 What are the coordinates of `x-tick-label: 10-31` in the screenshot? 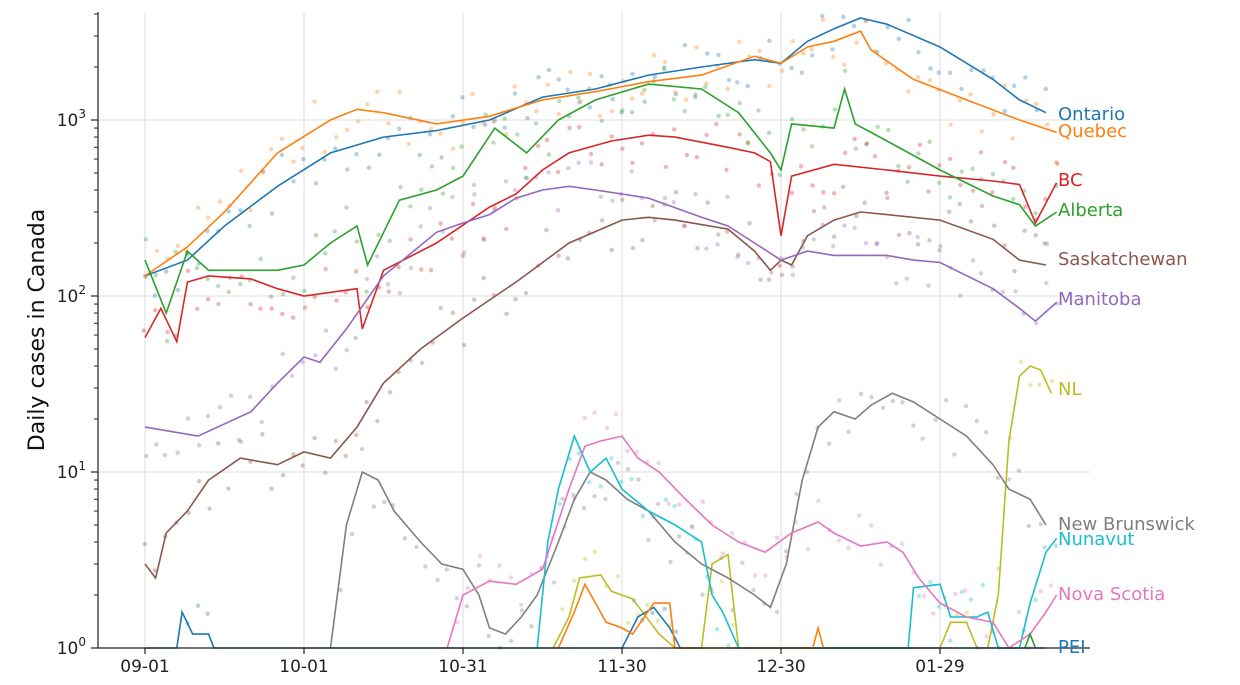 It's located at (462, 667).